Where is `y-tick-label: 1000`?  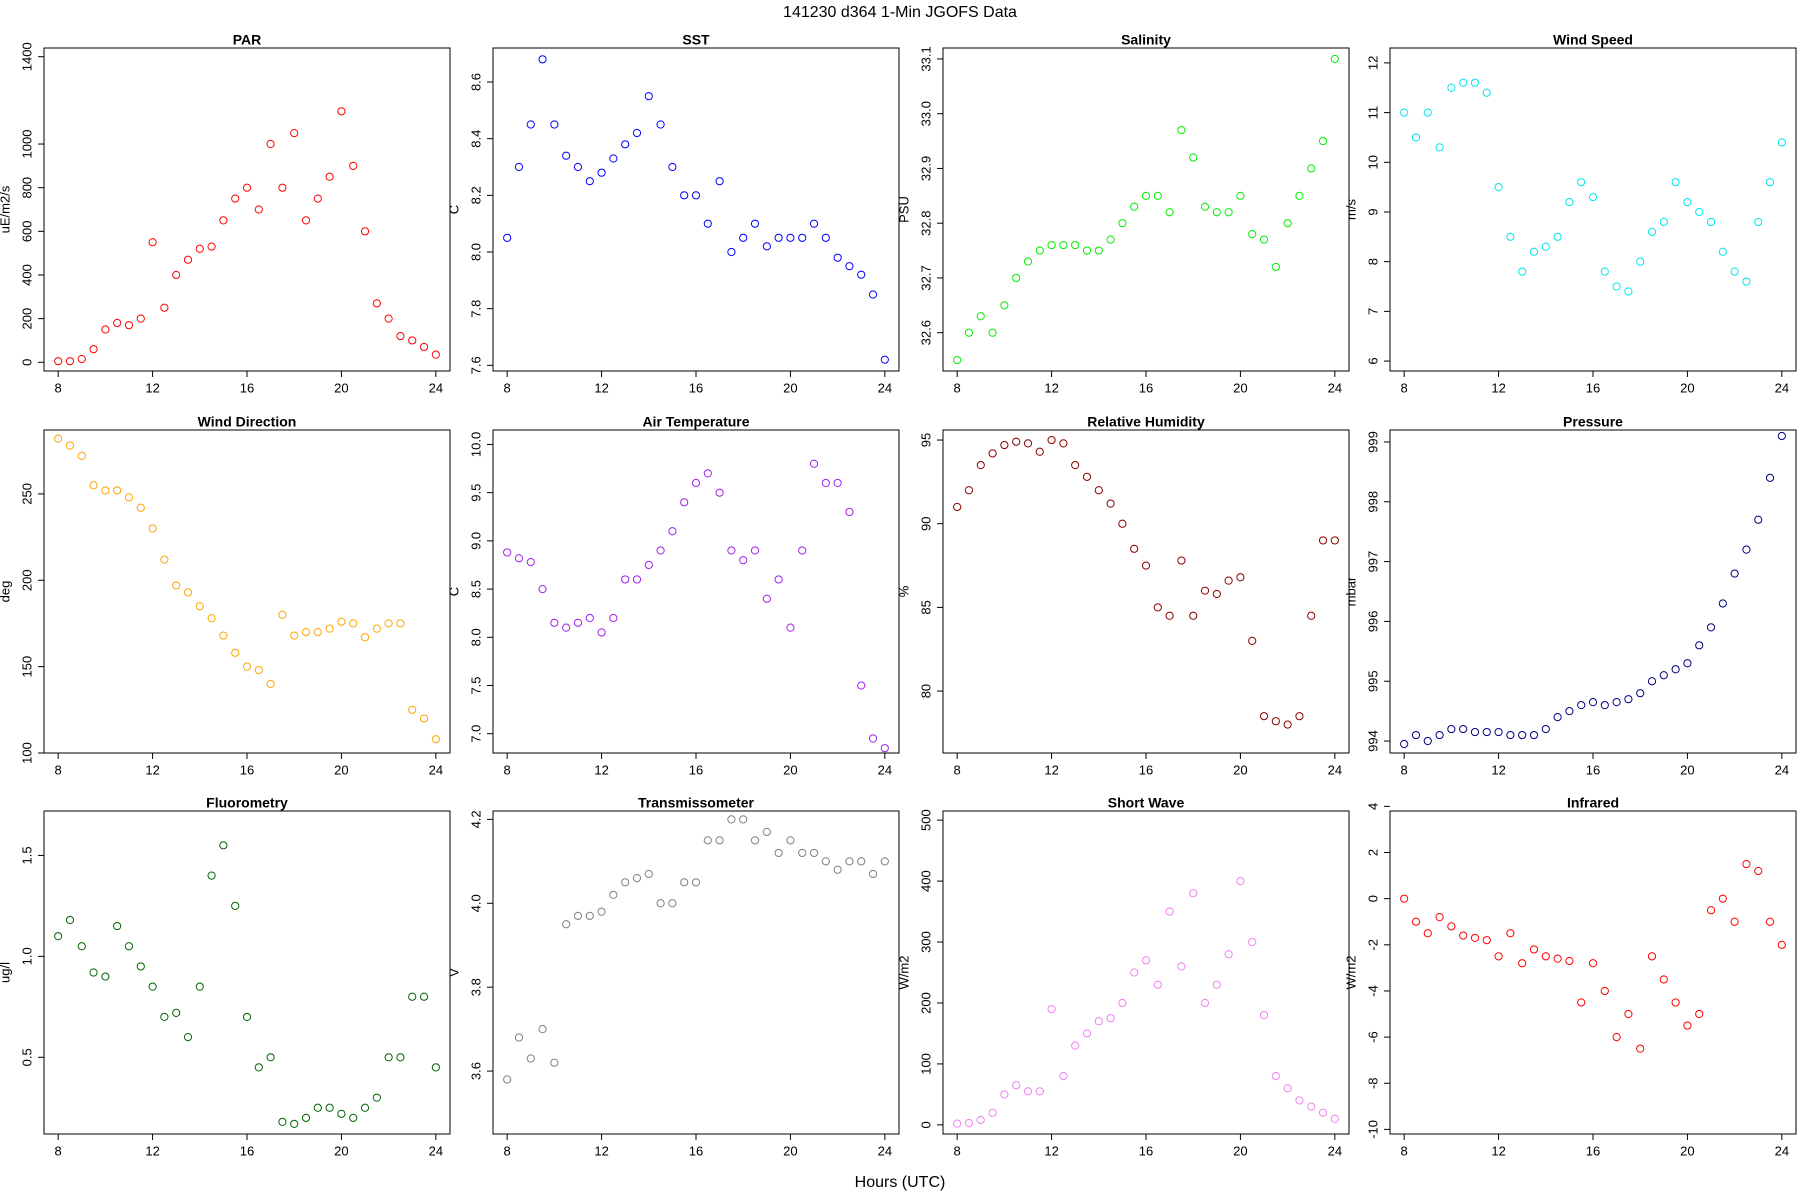 y-tick-label: 1000 is located at coordinates (26, 144).